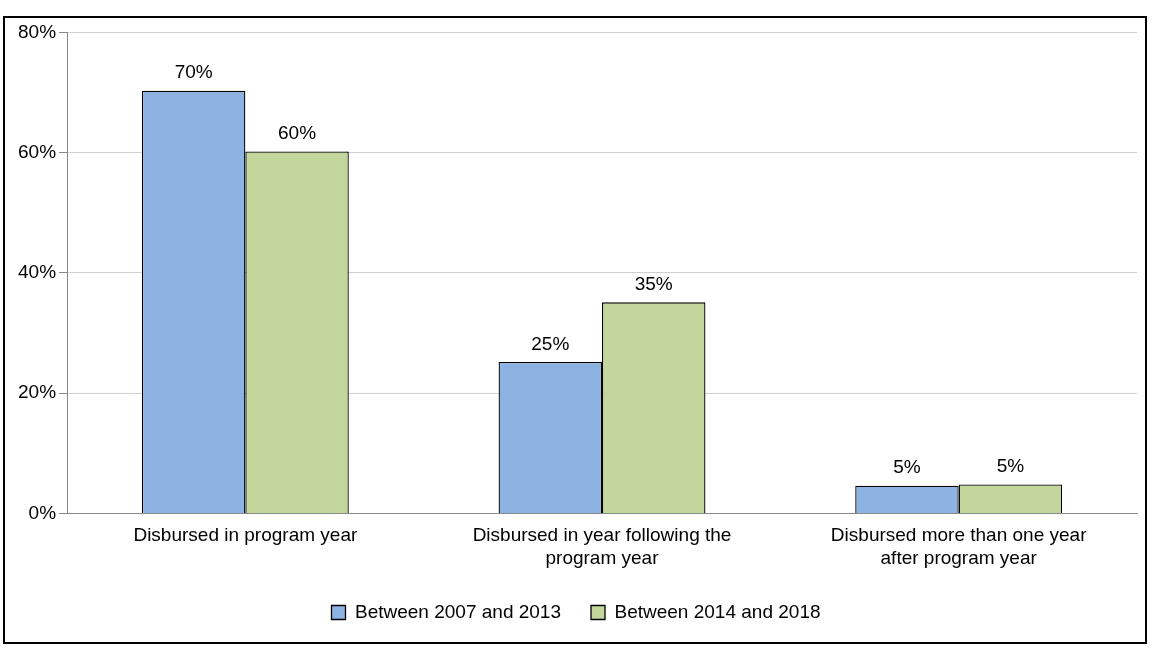 This screenshot has width=1152, height=648. Describe the element at coordinates (959, 546) in the screenshot. I see `x-tick-label: Disbursed more than one year after program year` at that location.